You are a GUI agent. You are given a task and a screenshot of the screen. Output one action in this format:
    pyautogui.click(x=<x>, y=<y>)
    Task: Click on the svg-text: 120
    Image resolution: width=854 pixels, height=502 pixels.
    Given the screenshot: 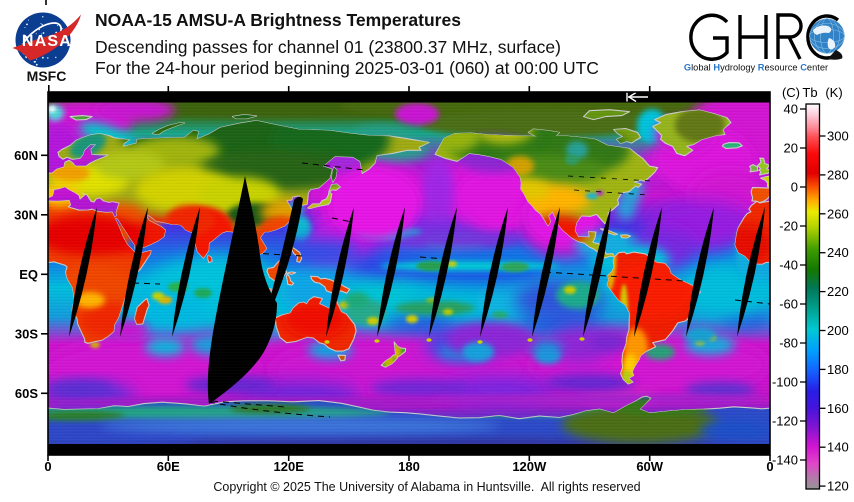 What is the action you would take?
    pyautogui.click(x=838, y=486)
    